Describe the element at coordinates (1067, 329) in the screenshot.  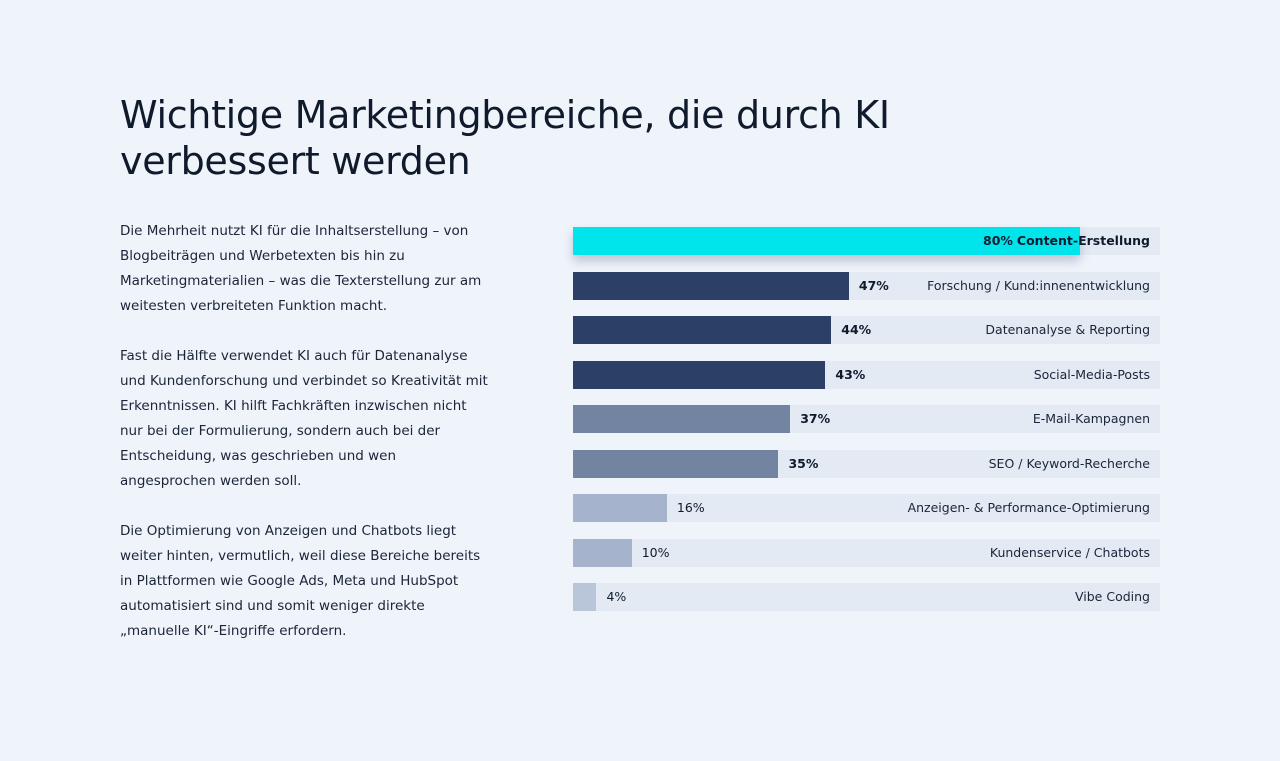
I see `category-label: Datenanalyse & Reporting` at that location.